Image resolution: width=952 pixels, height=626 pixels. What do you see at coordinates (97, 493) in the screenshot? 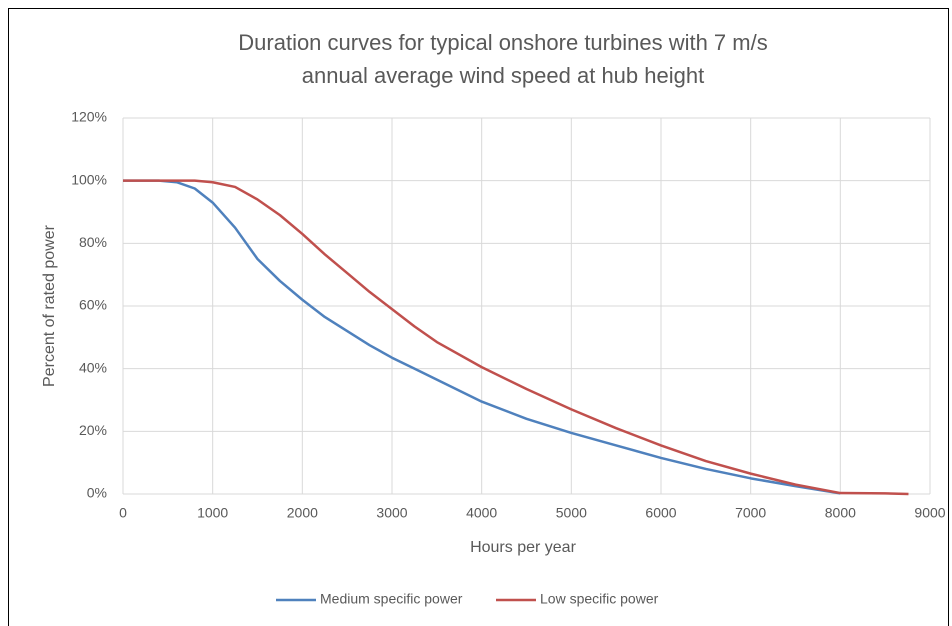
I see `y-tick-label: 0%` at bounding box center [97, 493].